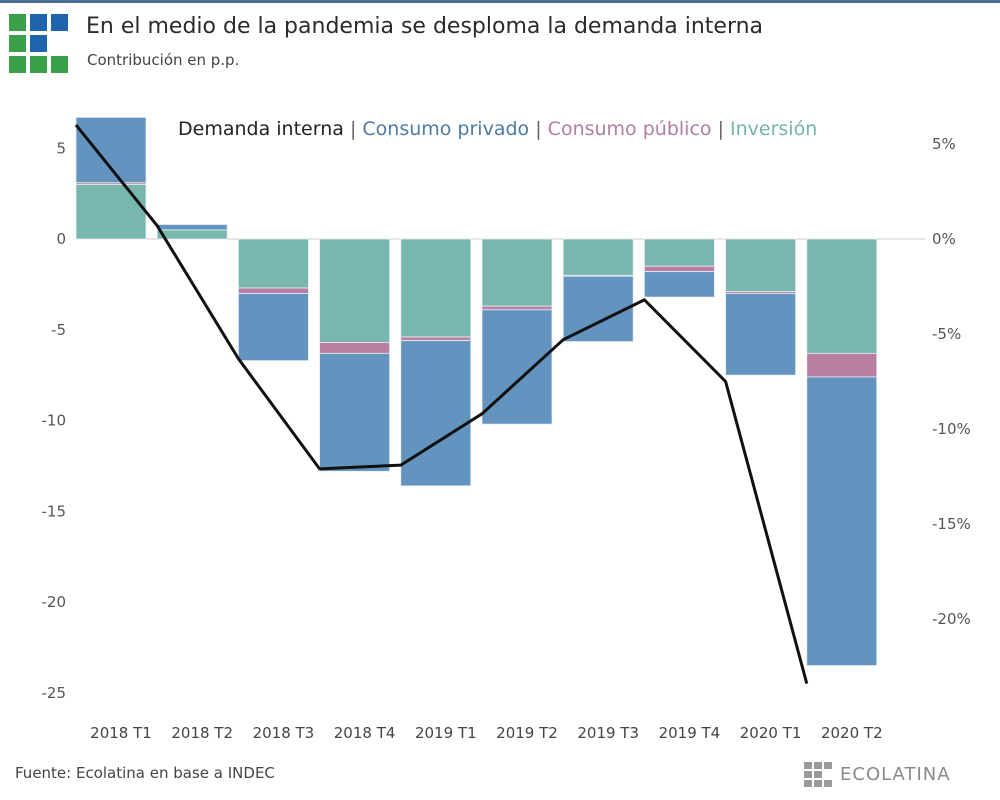  Describe the element at coordinates (951, 381) in the screenshot. I see `right-axis: 5% 0% -5% -10% -15% -20%` at that location.